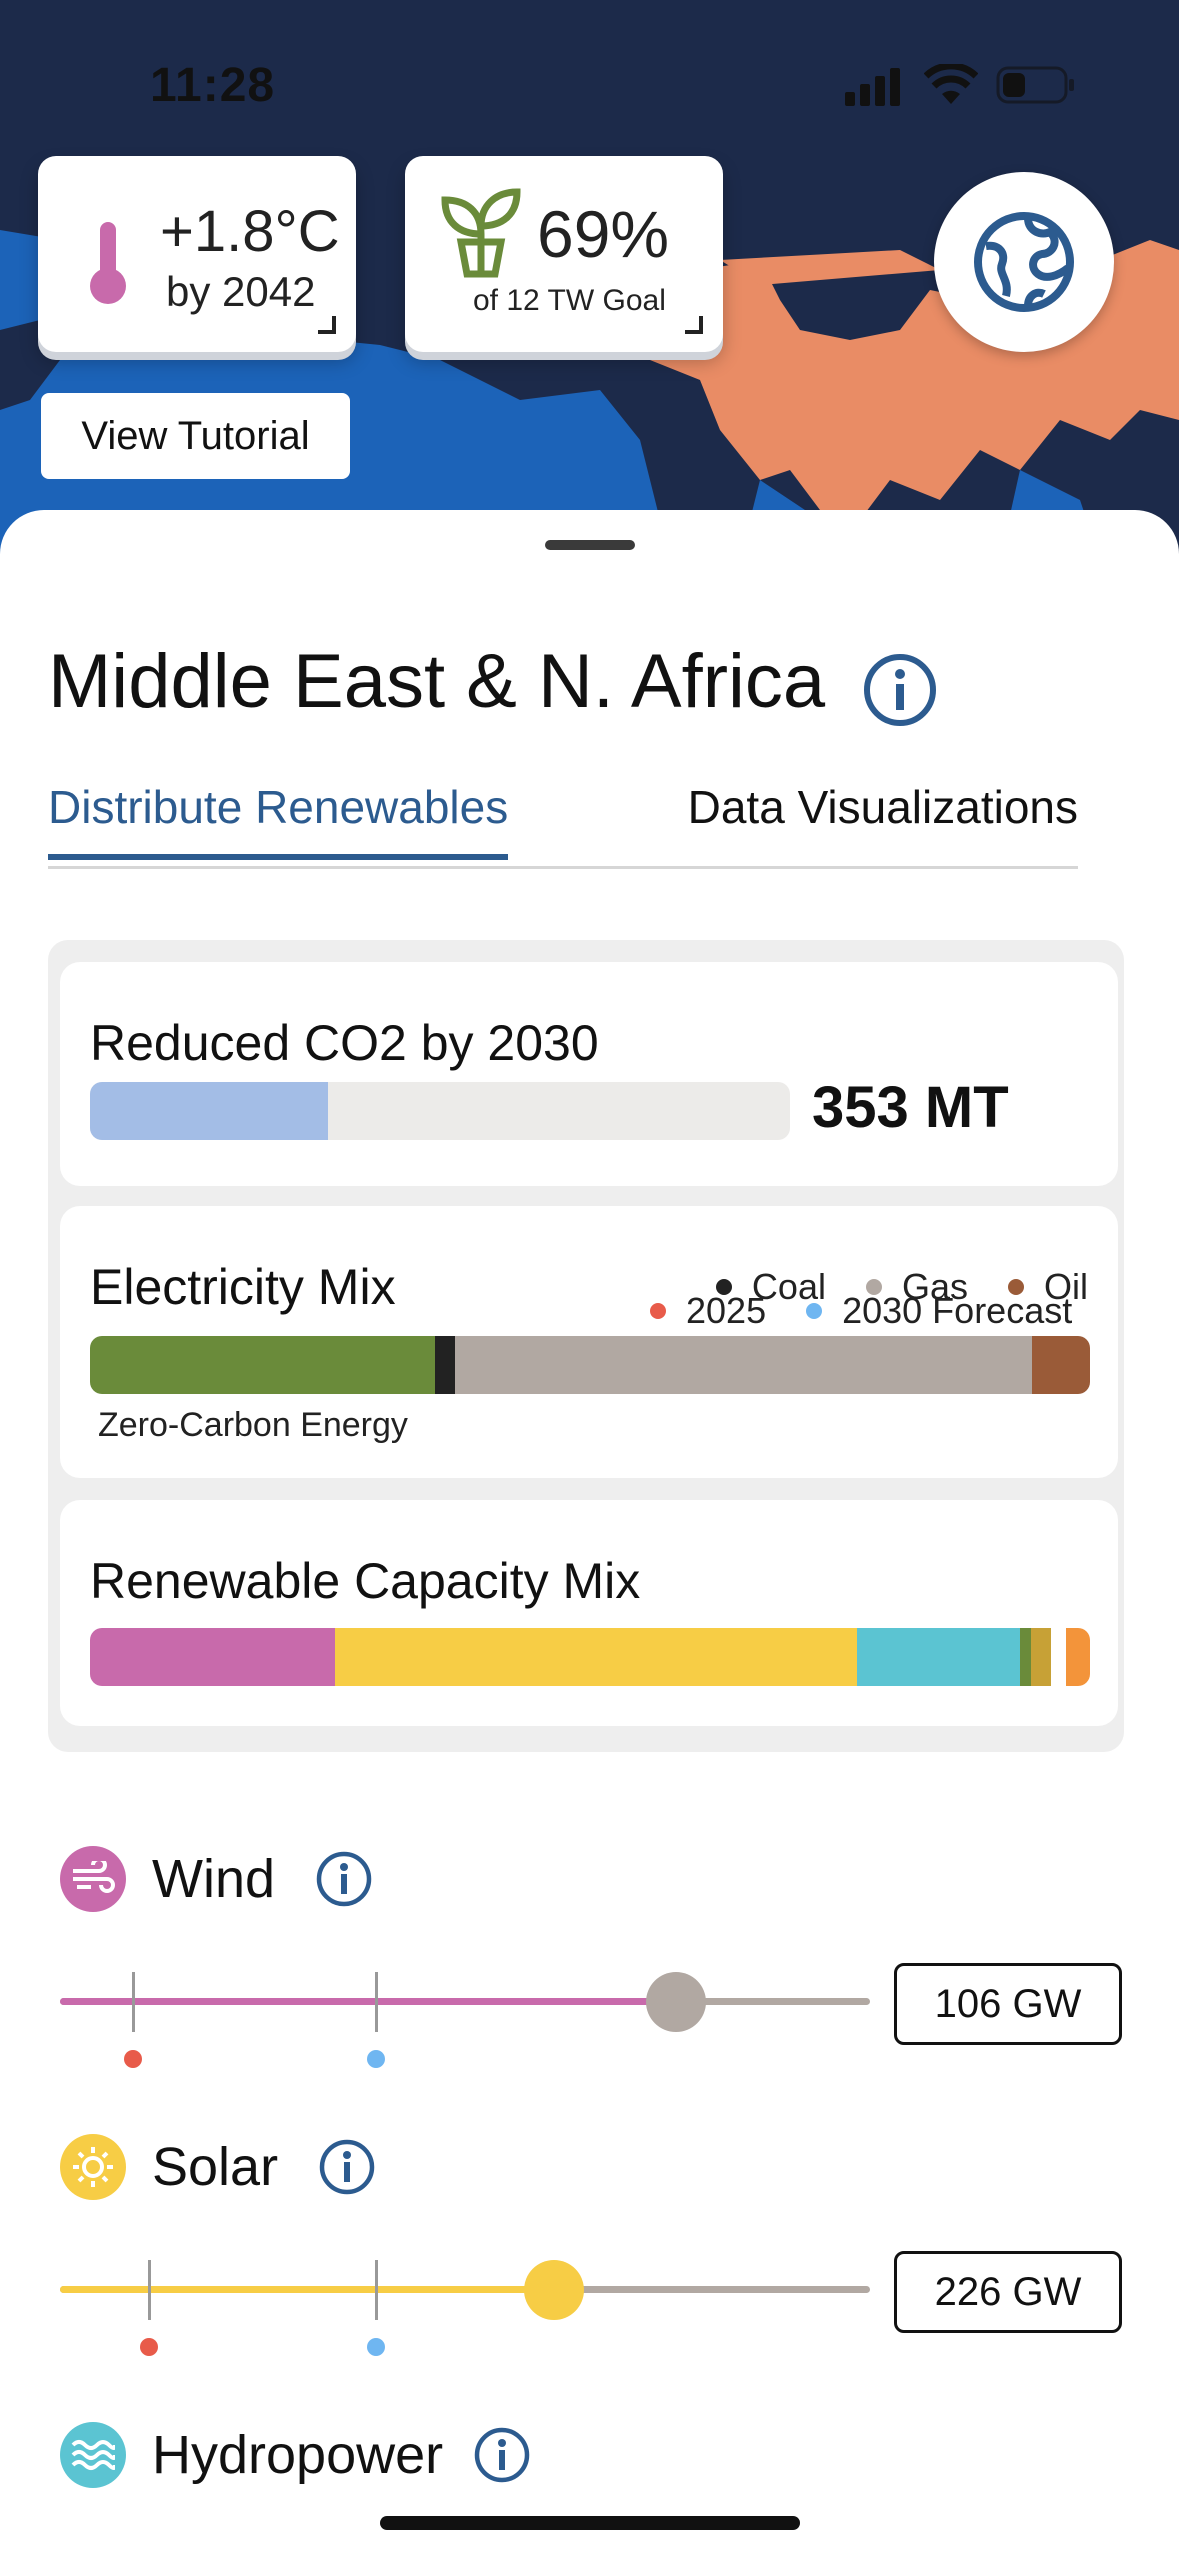 This screenshot has width=1179, height=2556. Describe the element at coordinates (569, 300) in the screenshot. I see `goal-sub: of 12 TW Goal` at that location.